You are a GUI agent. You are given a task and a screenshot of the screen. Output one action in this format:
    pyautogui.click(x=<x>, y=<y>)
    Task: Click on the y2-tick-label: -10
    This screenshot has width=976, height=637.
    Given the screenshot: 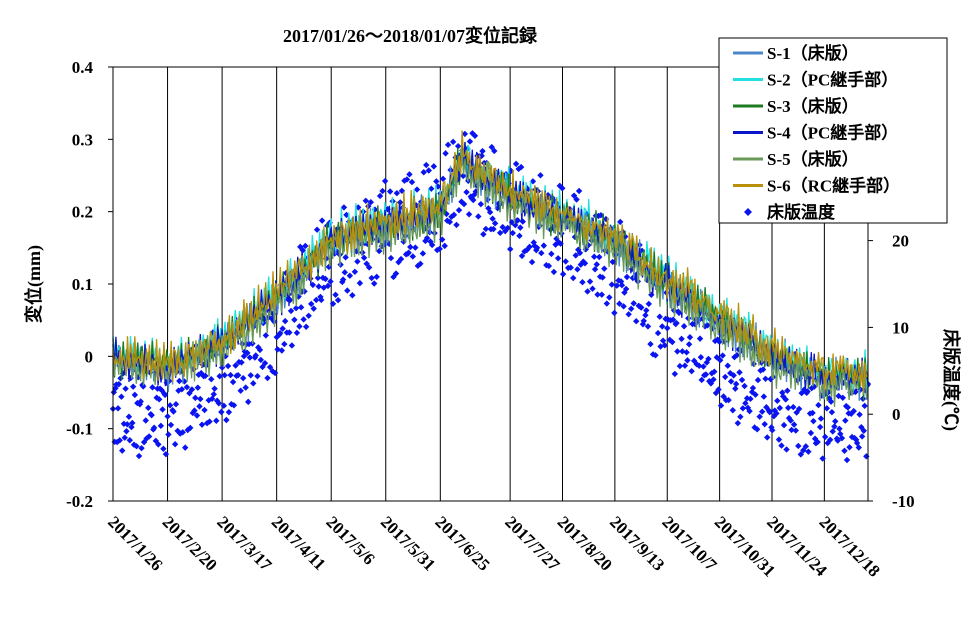 What is the action you would take?
    pyautogui.click(x=903, y=501)
    